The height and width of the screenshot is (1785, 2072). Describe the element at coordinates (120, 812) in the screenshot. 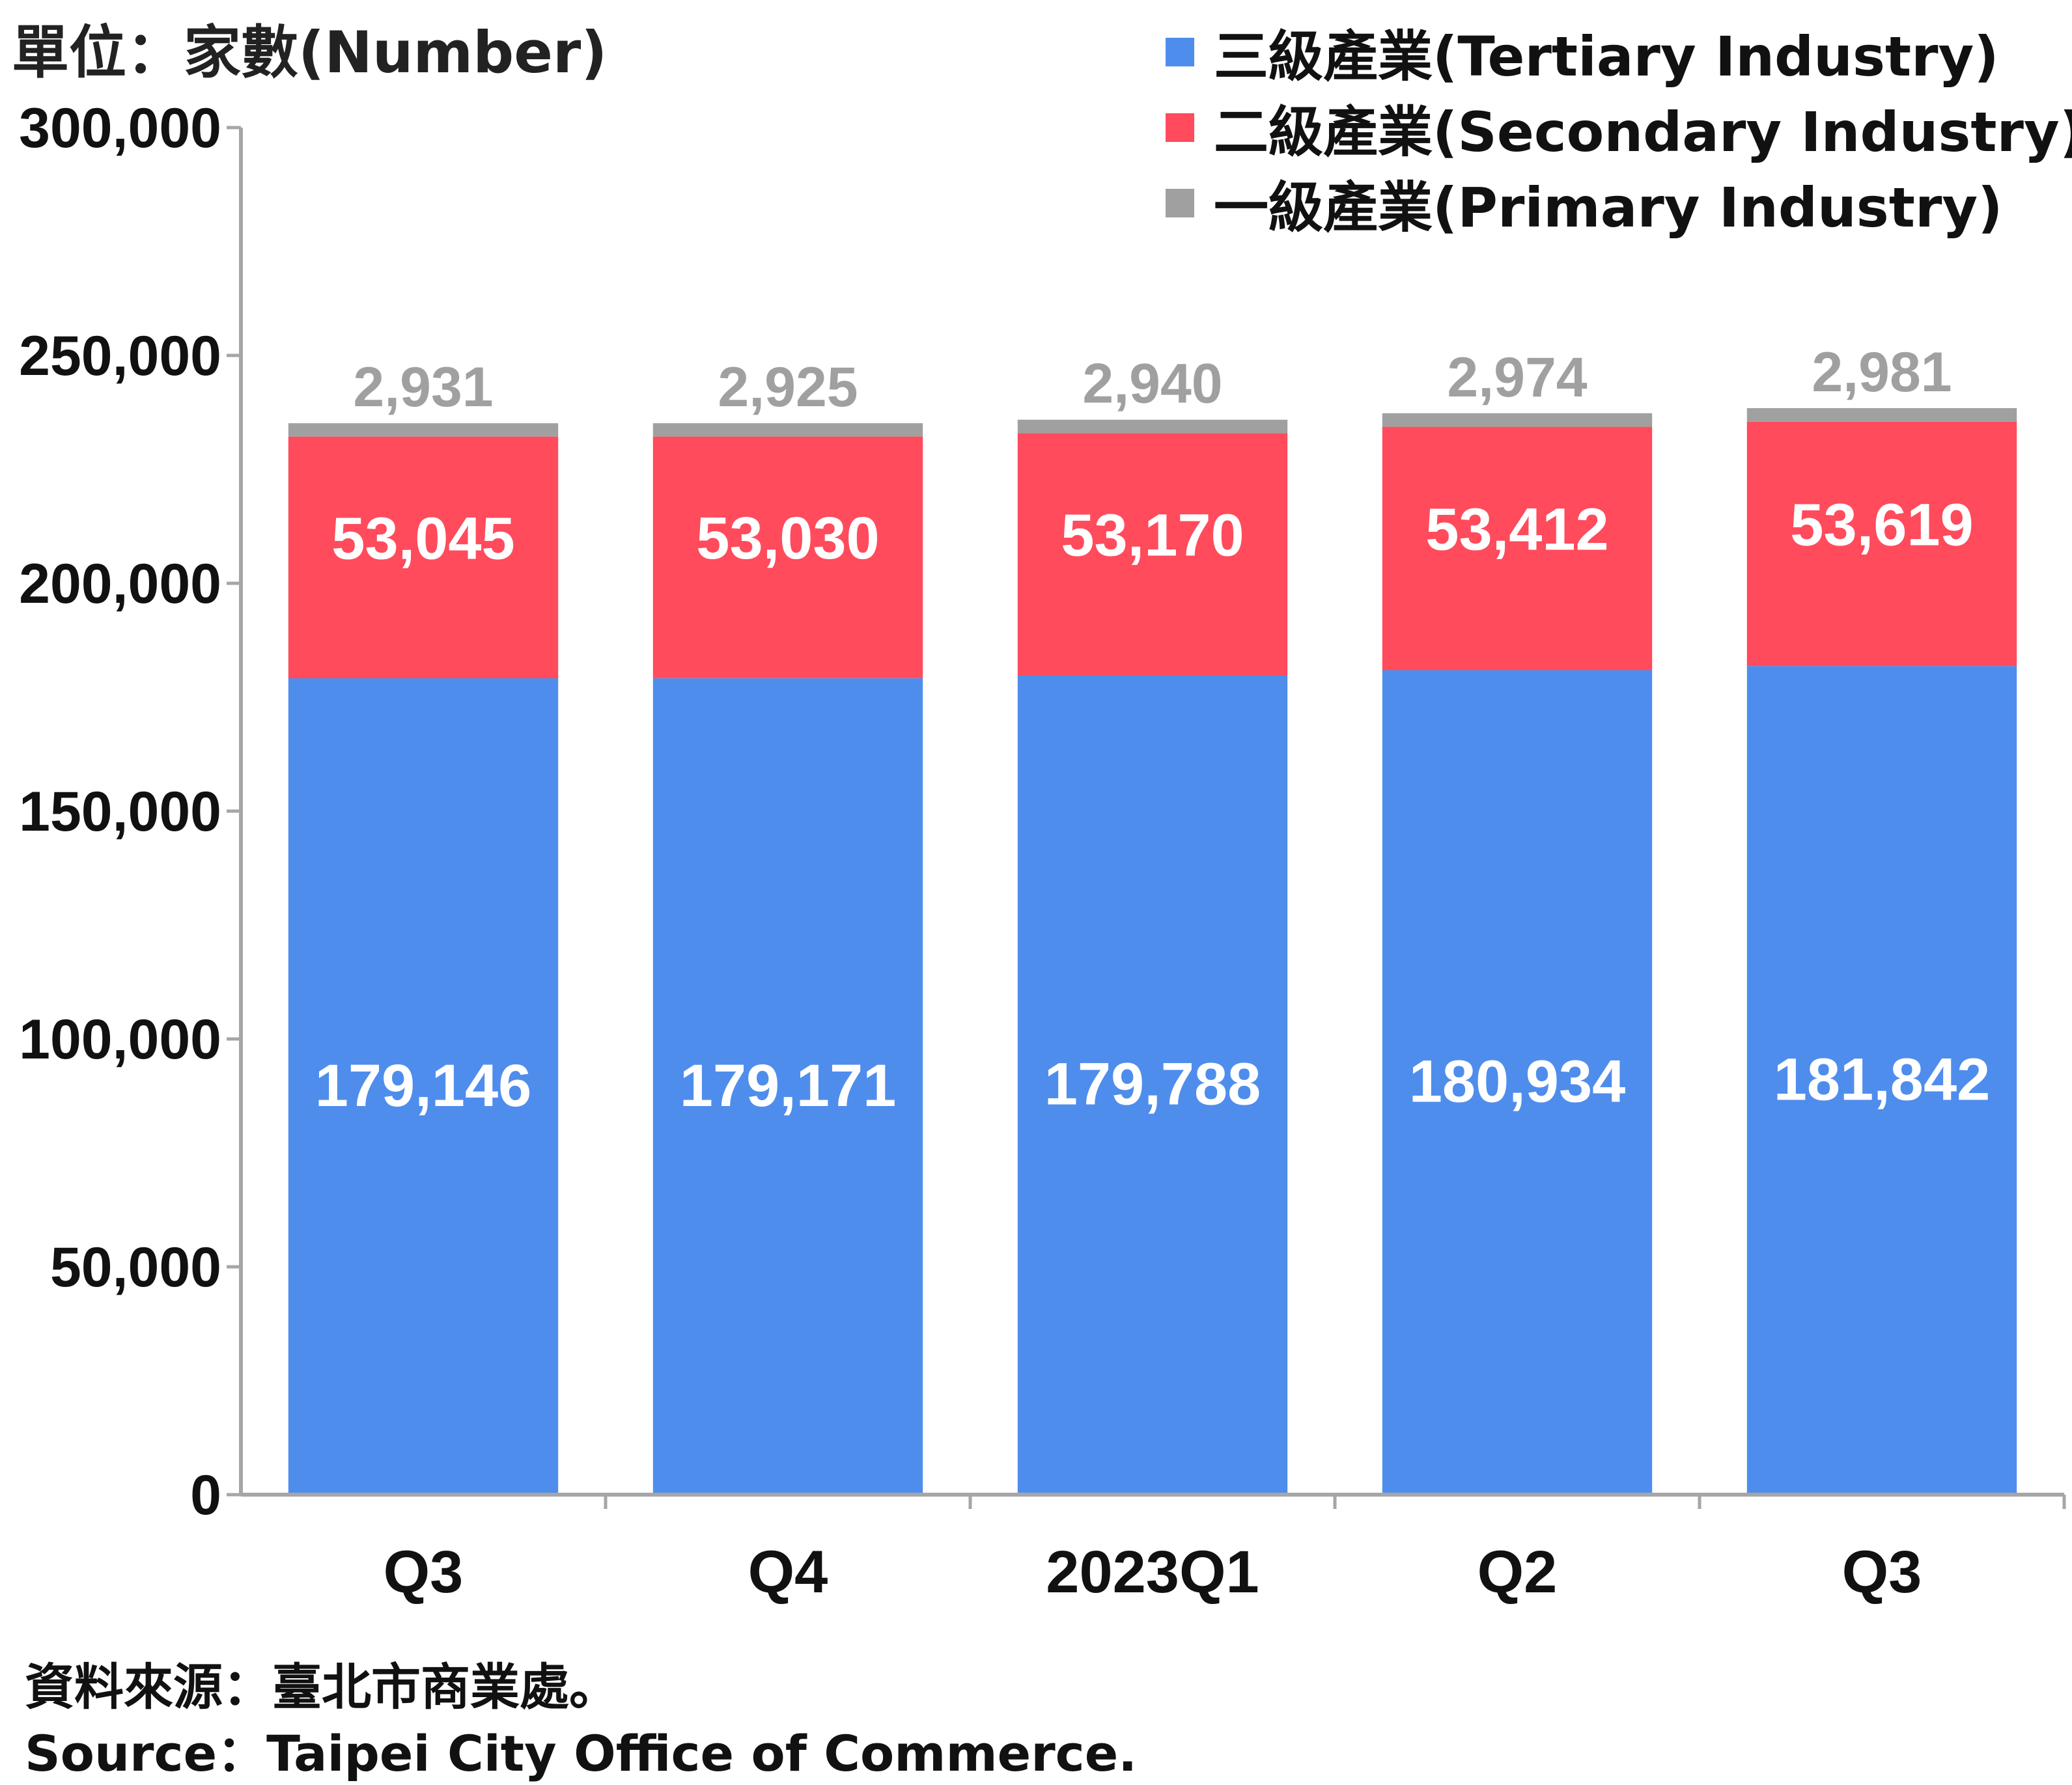

I see `y-tick-label: 150,000` at that location.